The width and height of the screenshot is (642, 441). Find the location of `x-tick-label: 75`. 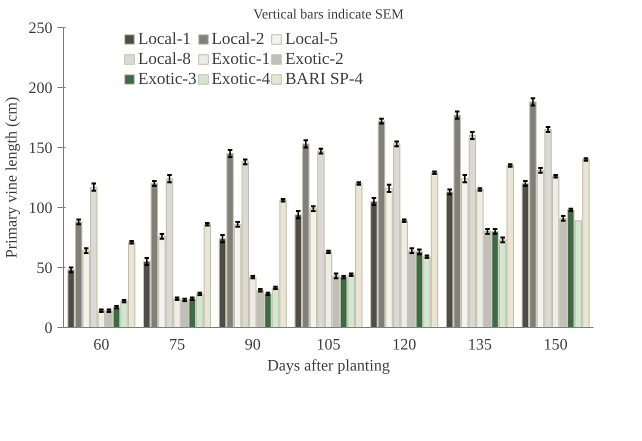

x-tick-label: 75 is located at coordinates (177, 345).